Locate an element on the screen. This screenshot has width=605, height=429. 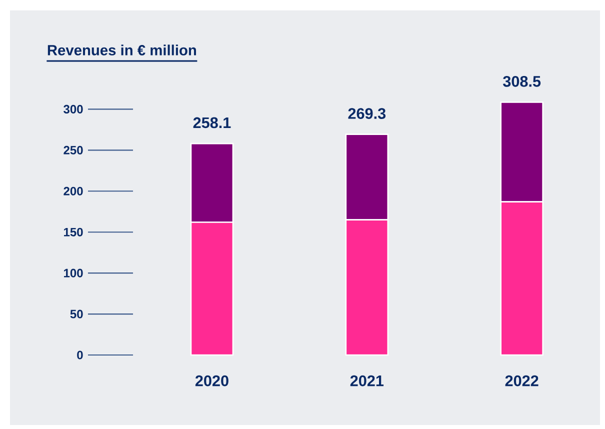
x-tick-label: 2021 is located at coordinates (367, 380).